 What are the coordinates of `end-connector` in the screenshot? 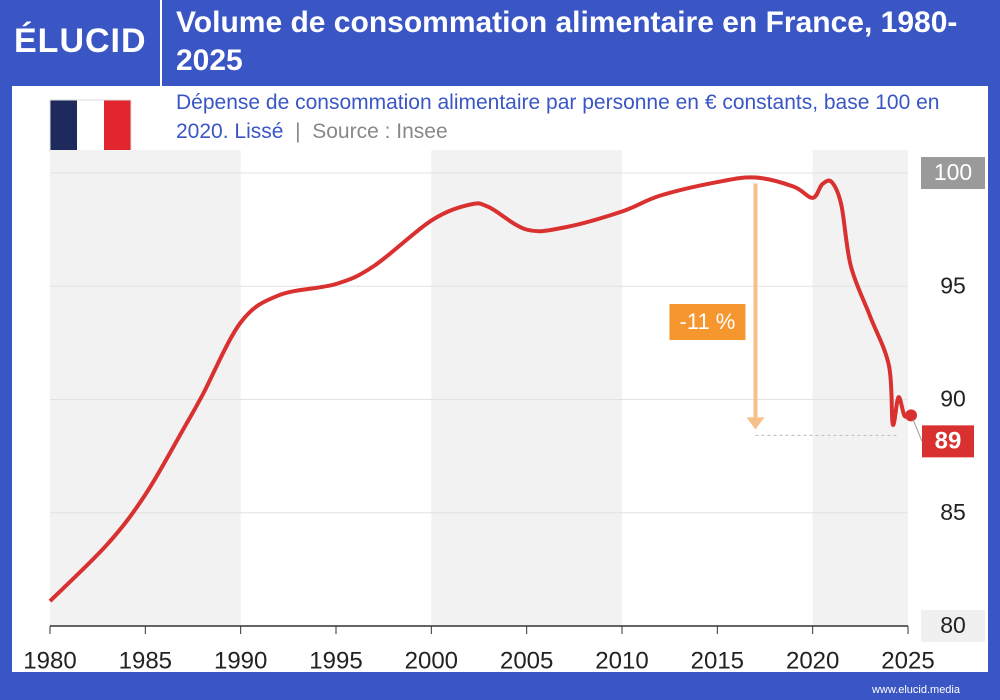 It's located at (917, 430).